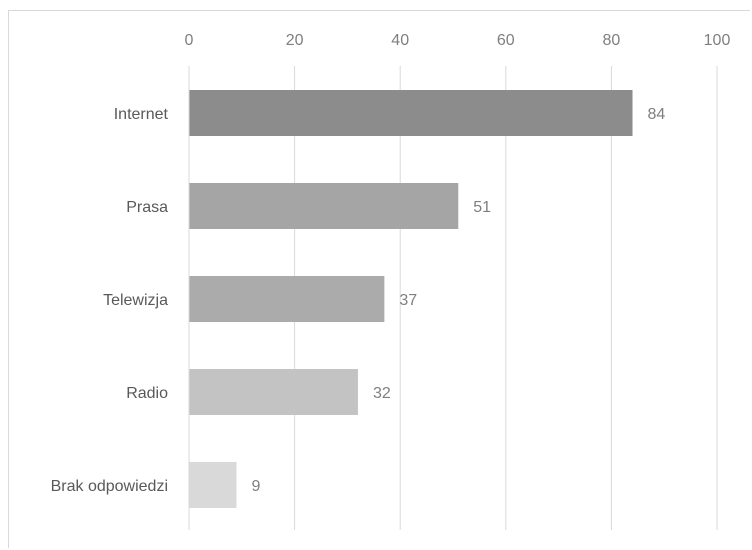  Describe the element at coordinates (135, 300) in the screenshot. I see `category-label: Telewizja` at that location.